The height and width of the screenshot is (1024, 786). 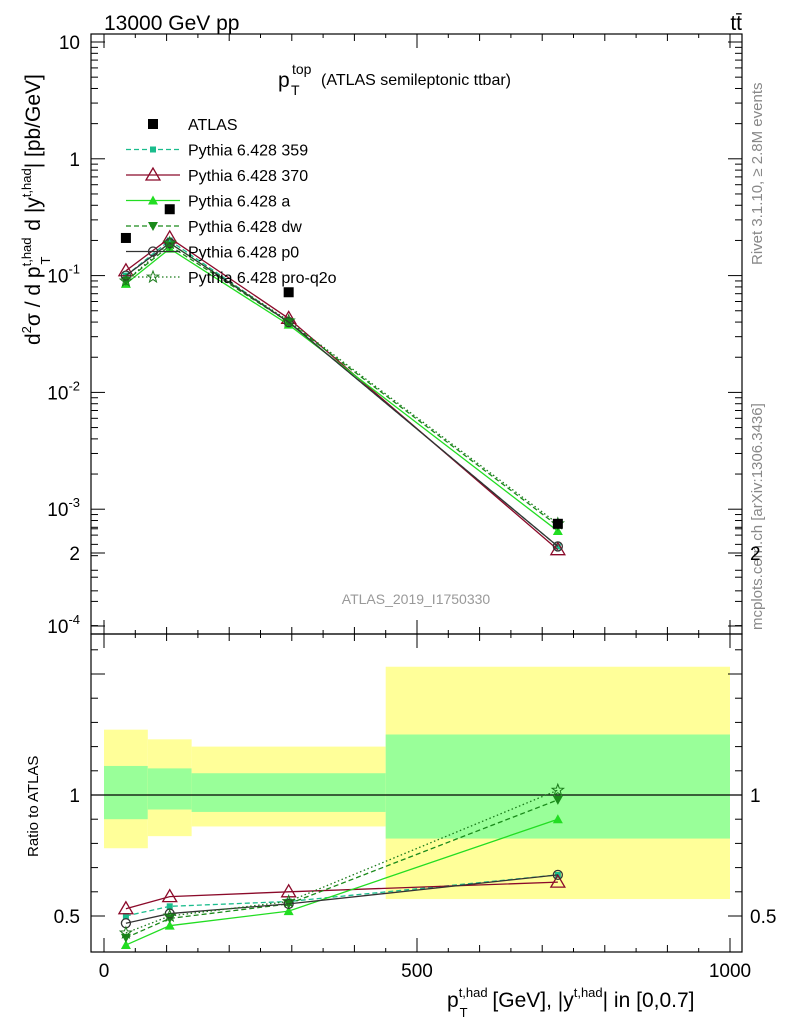 What do you see at coordinates (416, 599) in the screenshot?
I see `watermark: ATLAS_2019_I1750330` at bounding box center [416, 599].